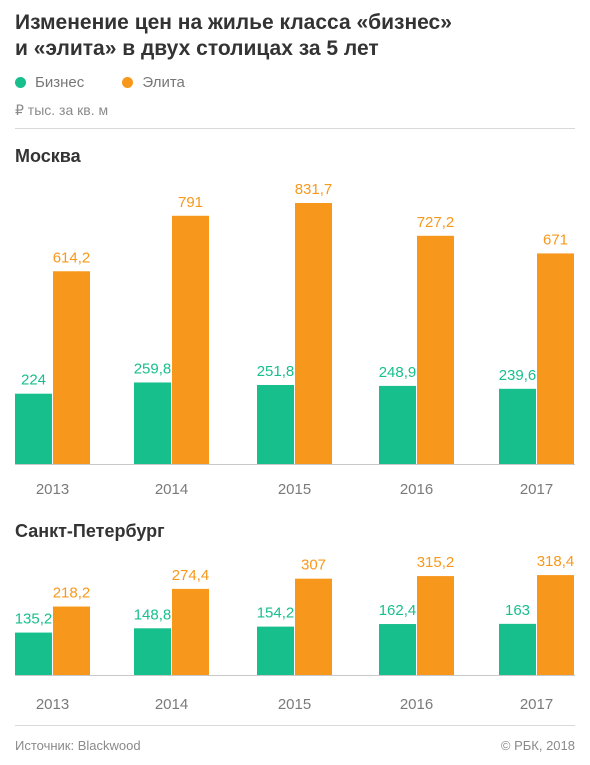  I want to click on copyright-note: © РБК, 2018, so click(537, 745).